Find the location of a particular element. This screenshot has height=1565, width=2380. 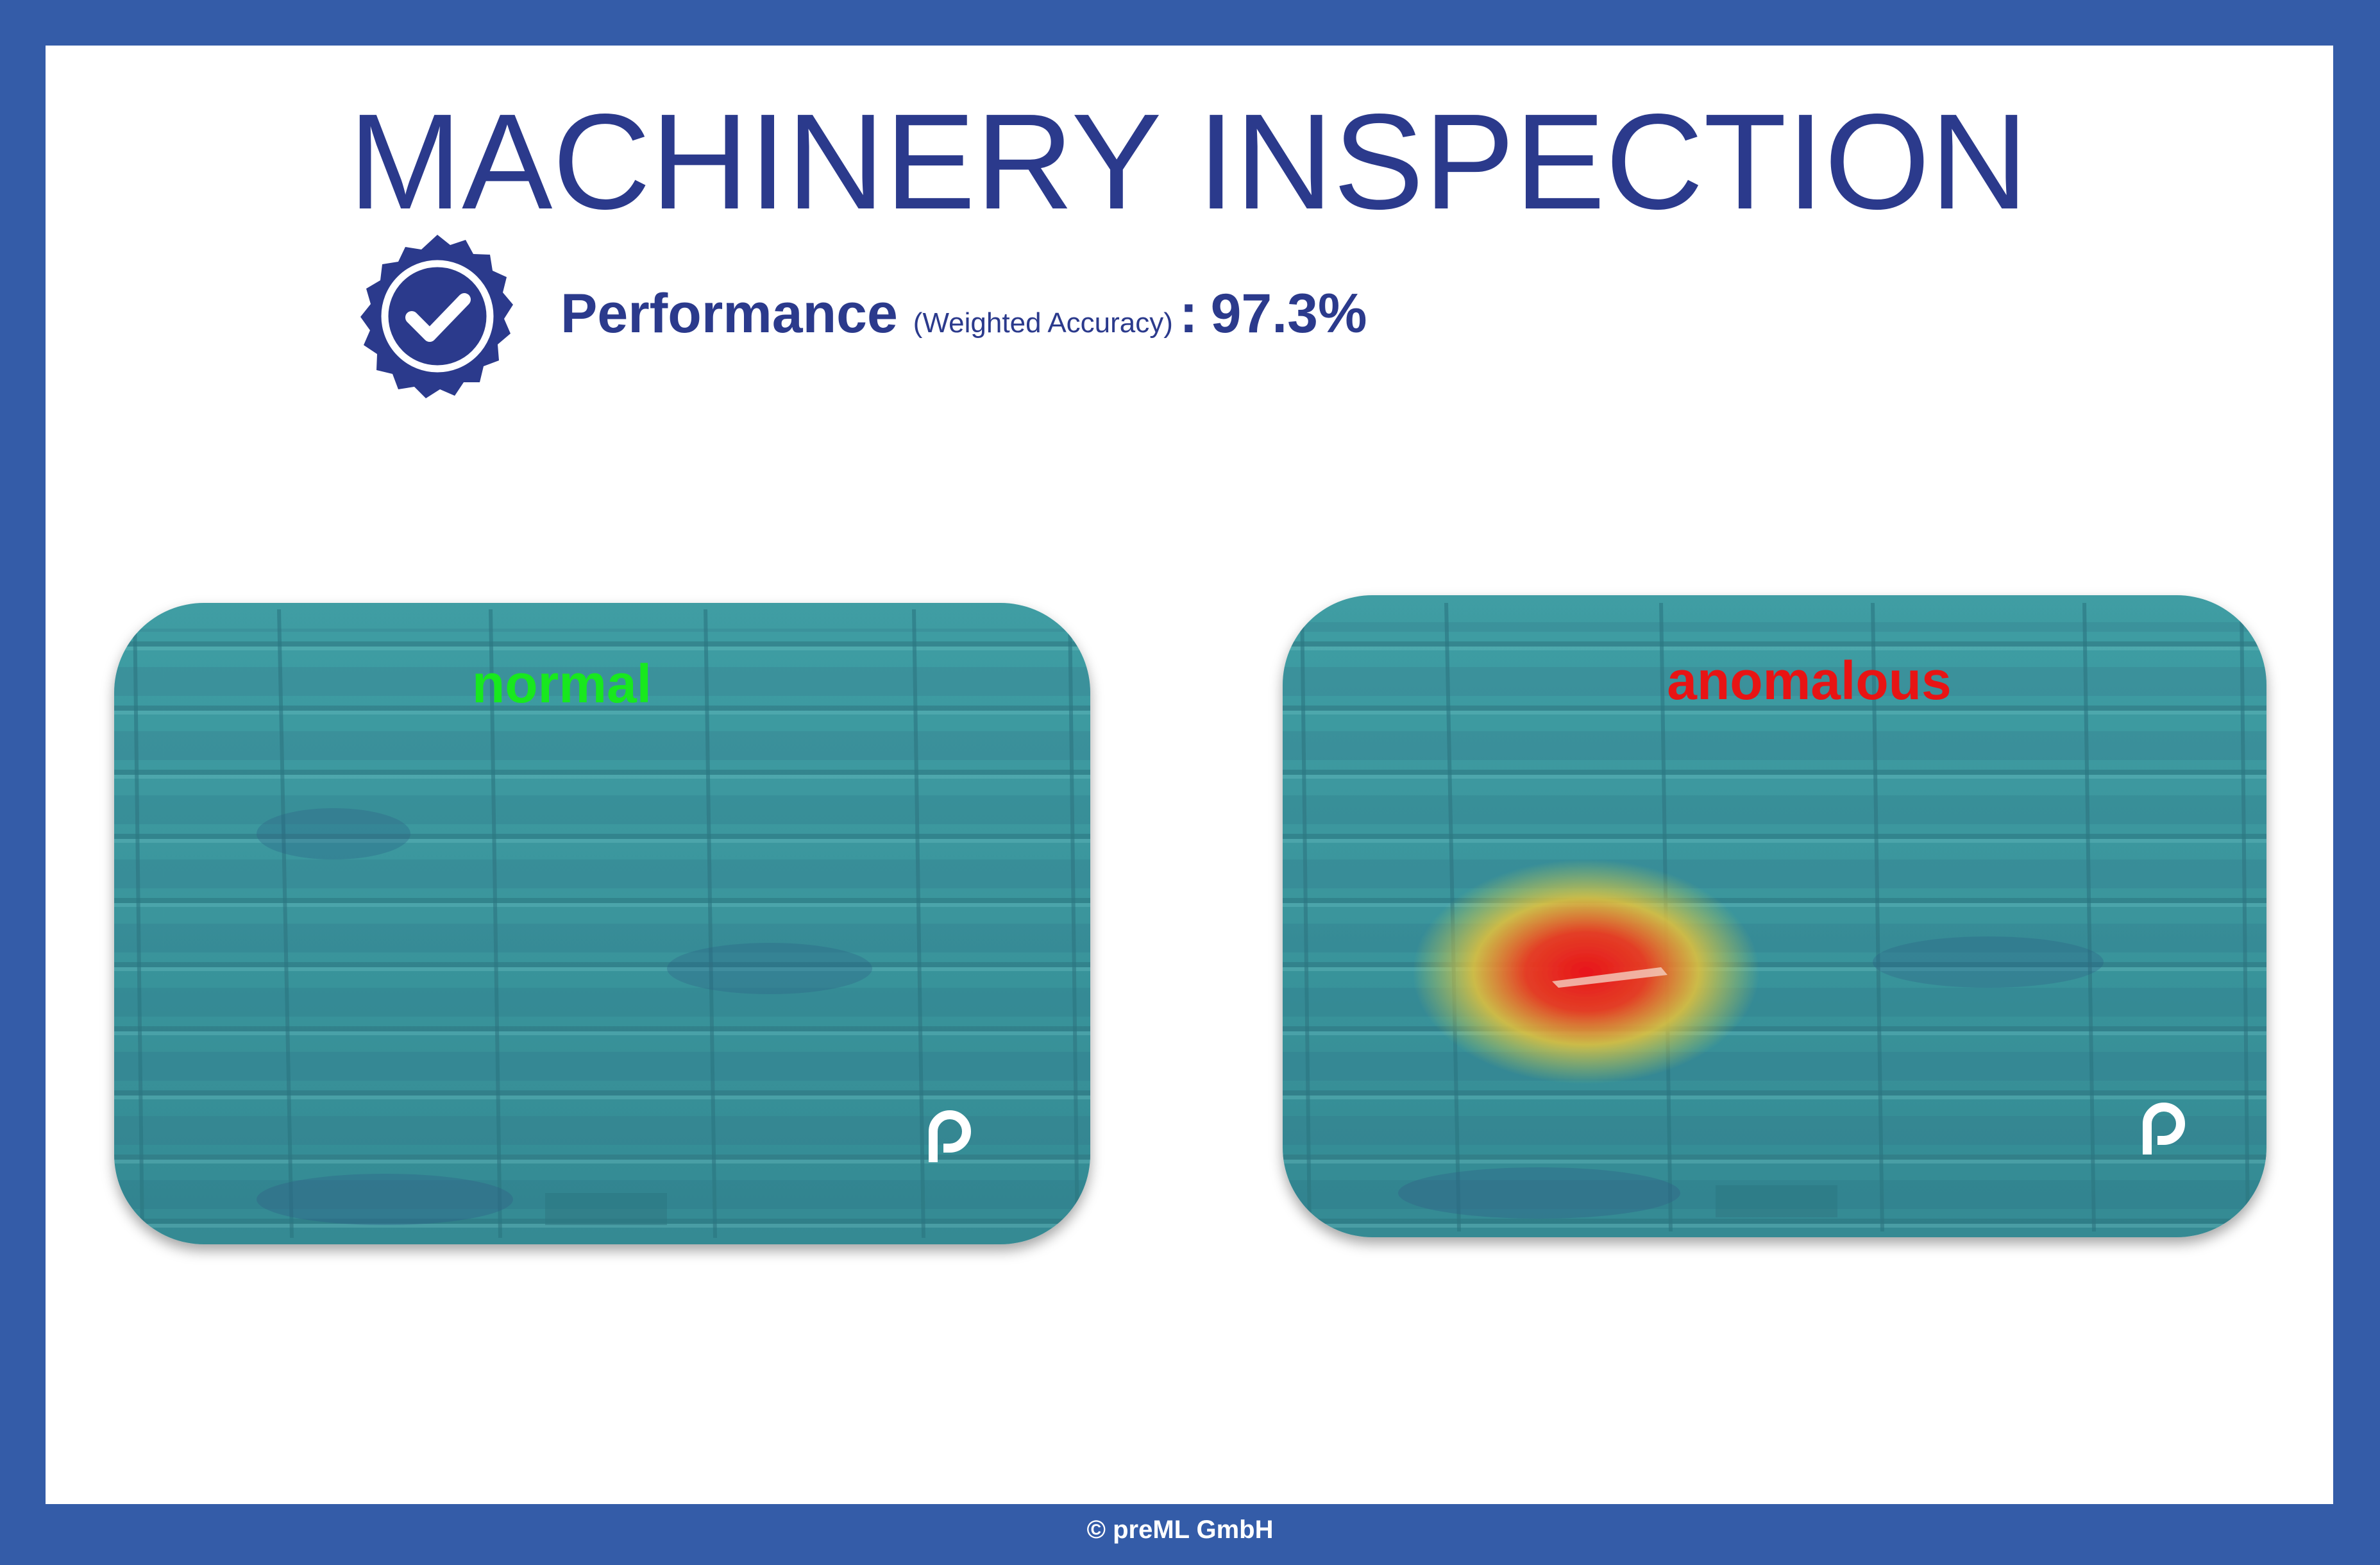

badge is located at coordinates (436, 316).